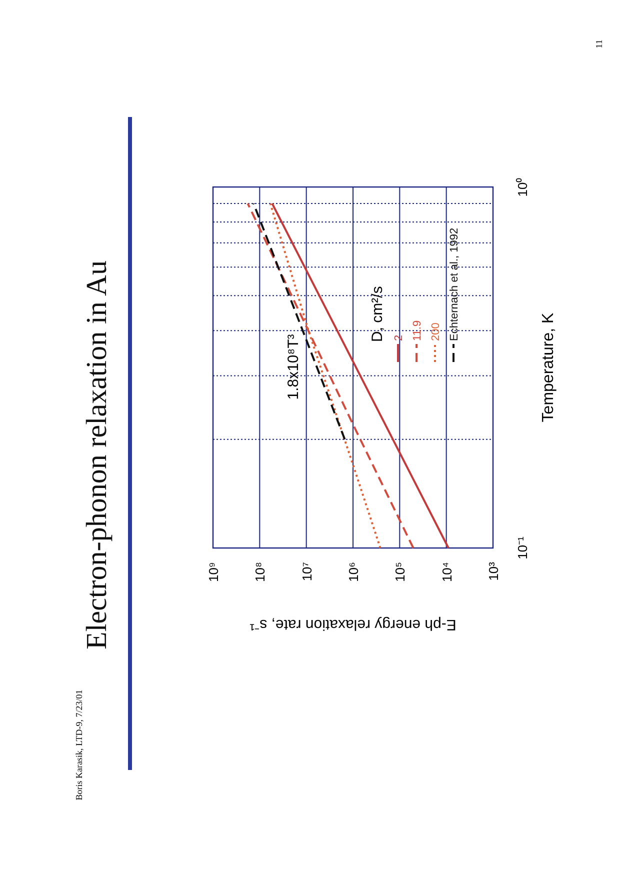  I want to click on x-tick-label: 10⁹, so click(213, 572).